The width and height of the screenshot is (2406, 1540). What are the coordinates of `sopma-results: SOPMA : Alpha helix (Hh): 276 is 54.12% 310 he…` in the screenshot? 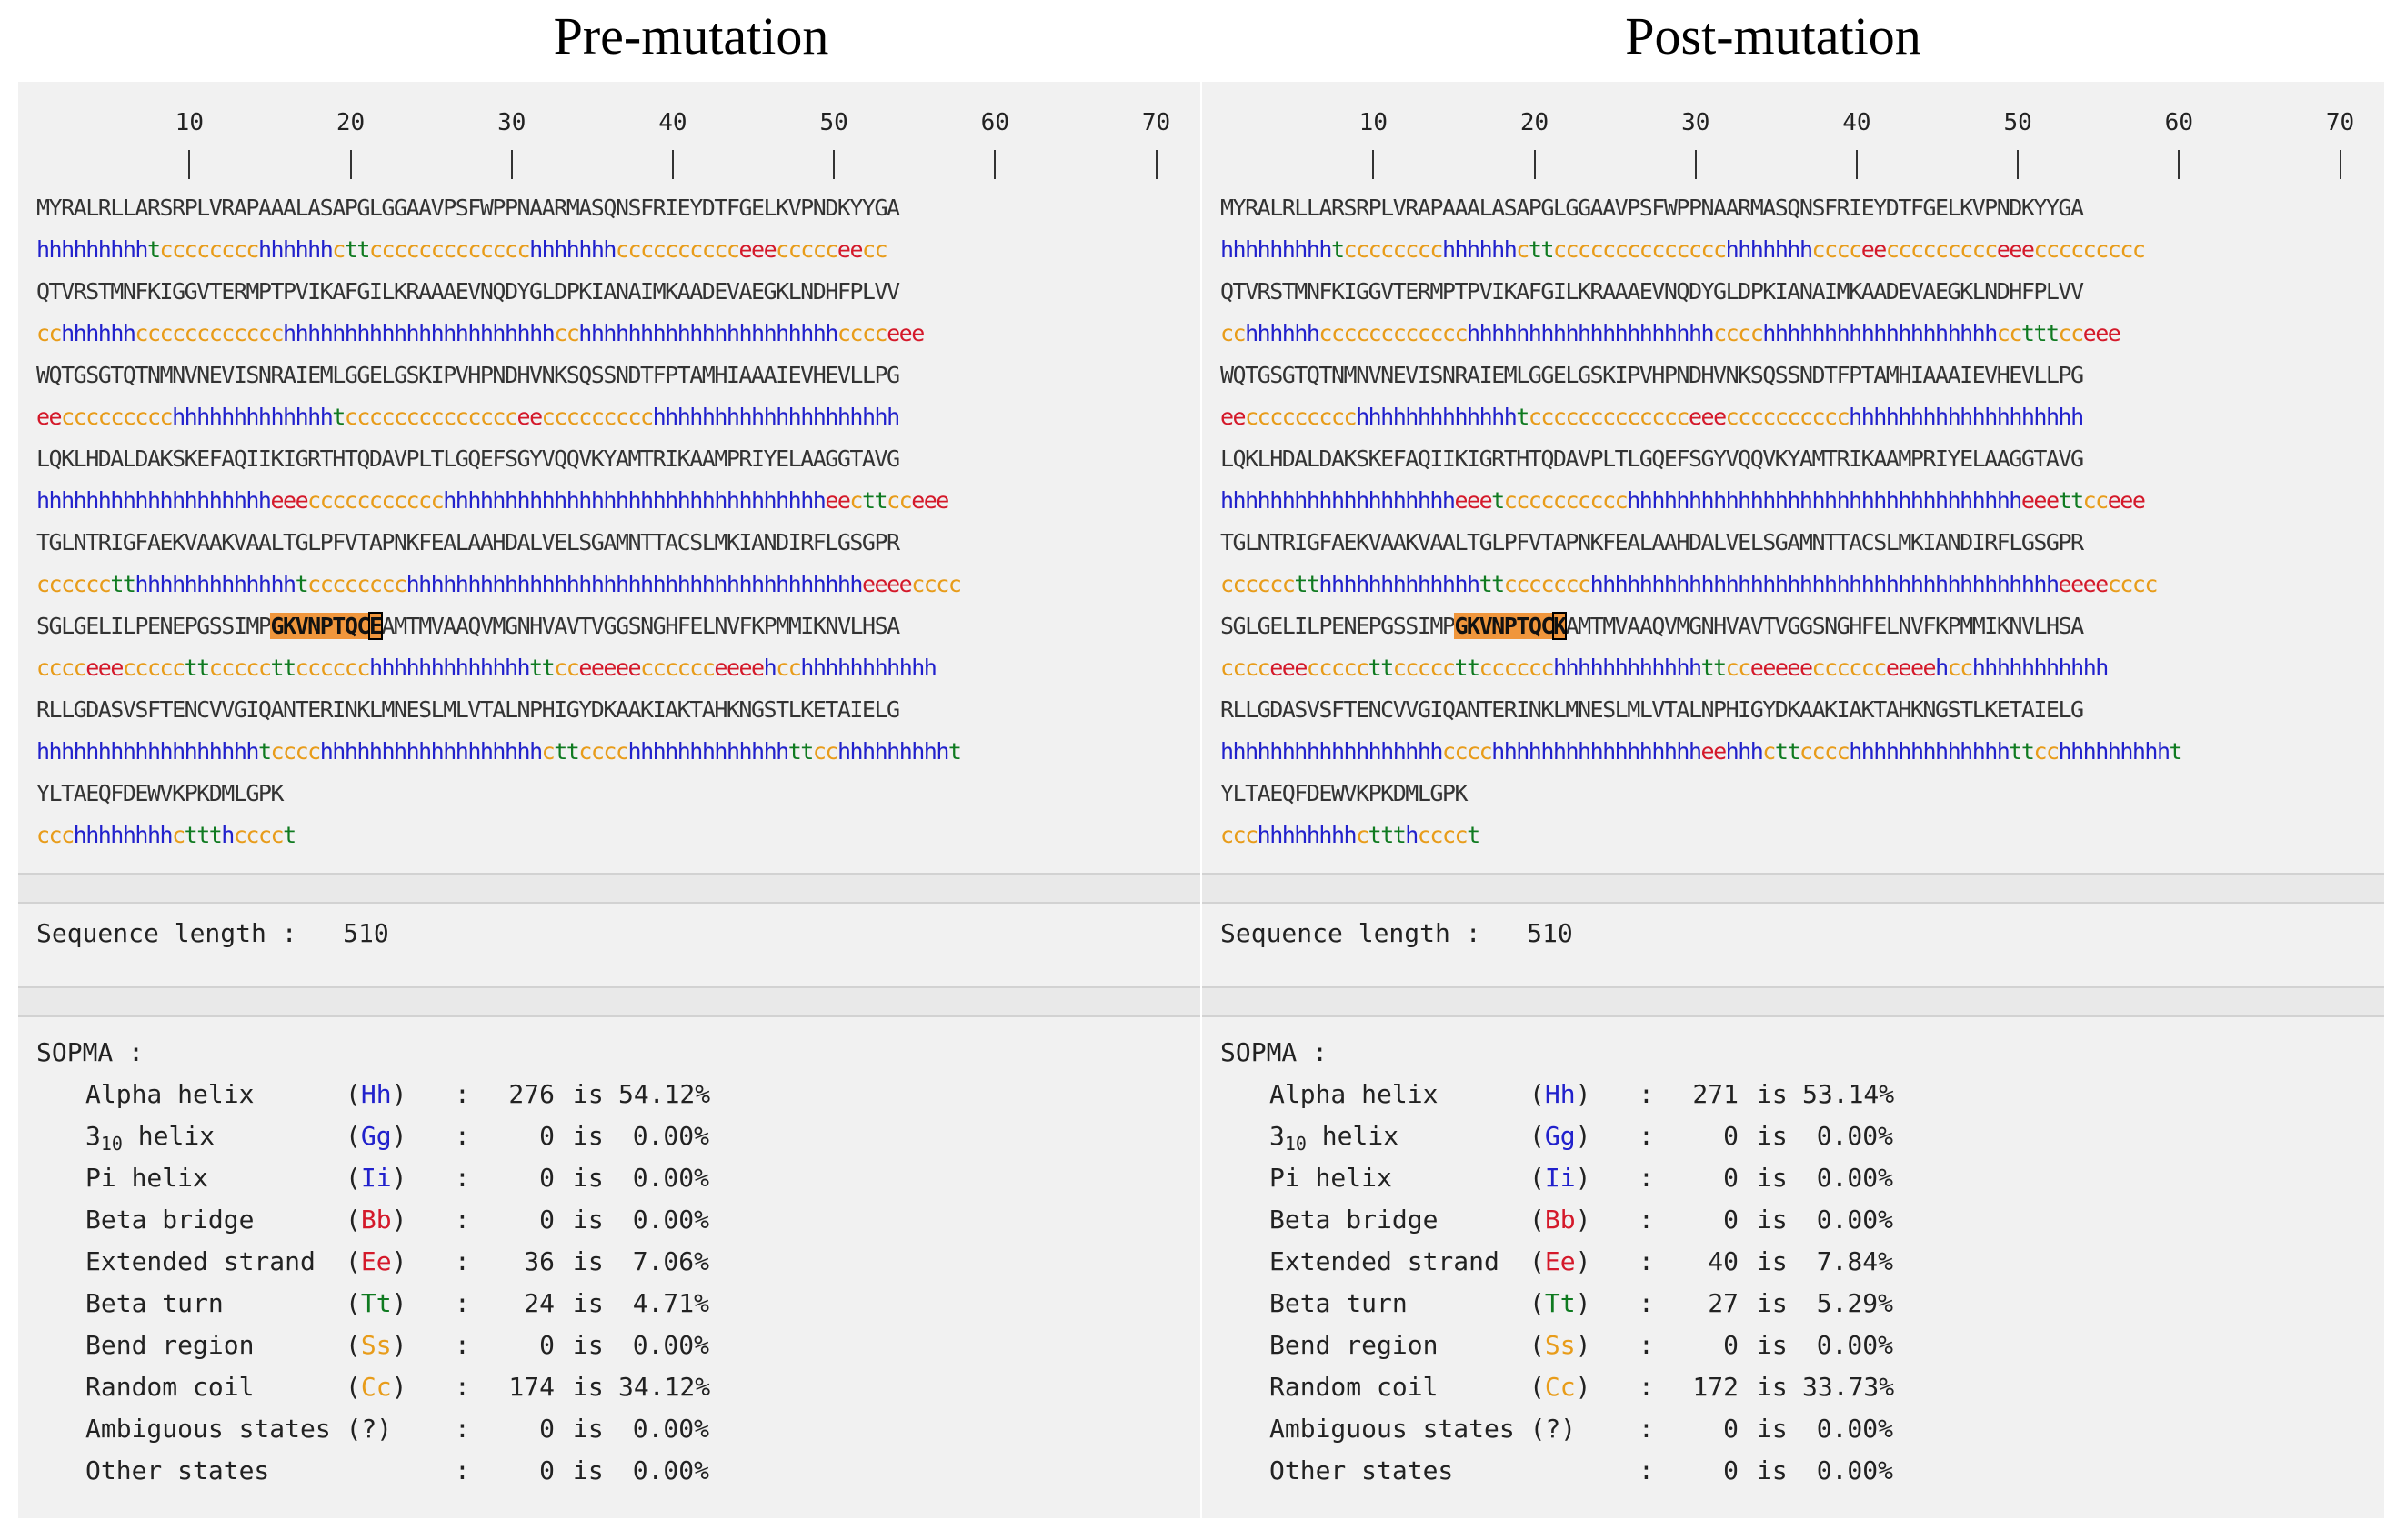 It's located at (373, 1262).